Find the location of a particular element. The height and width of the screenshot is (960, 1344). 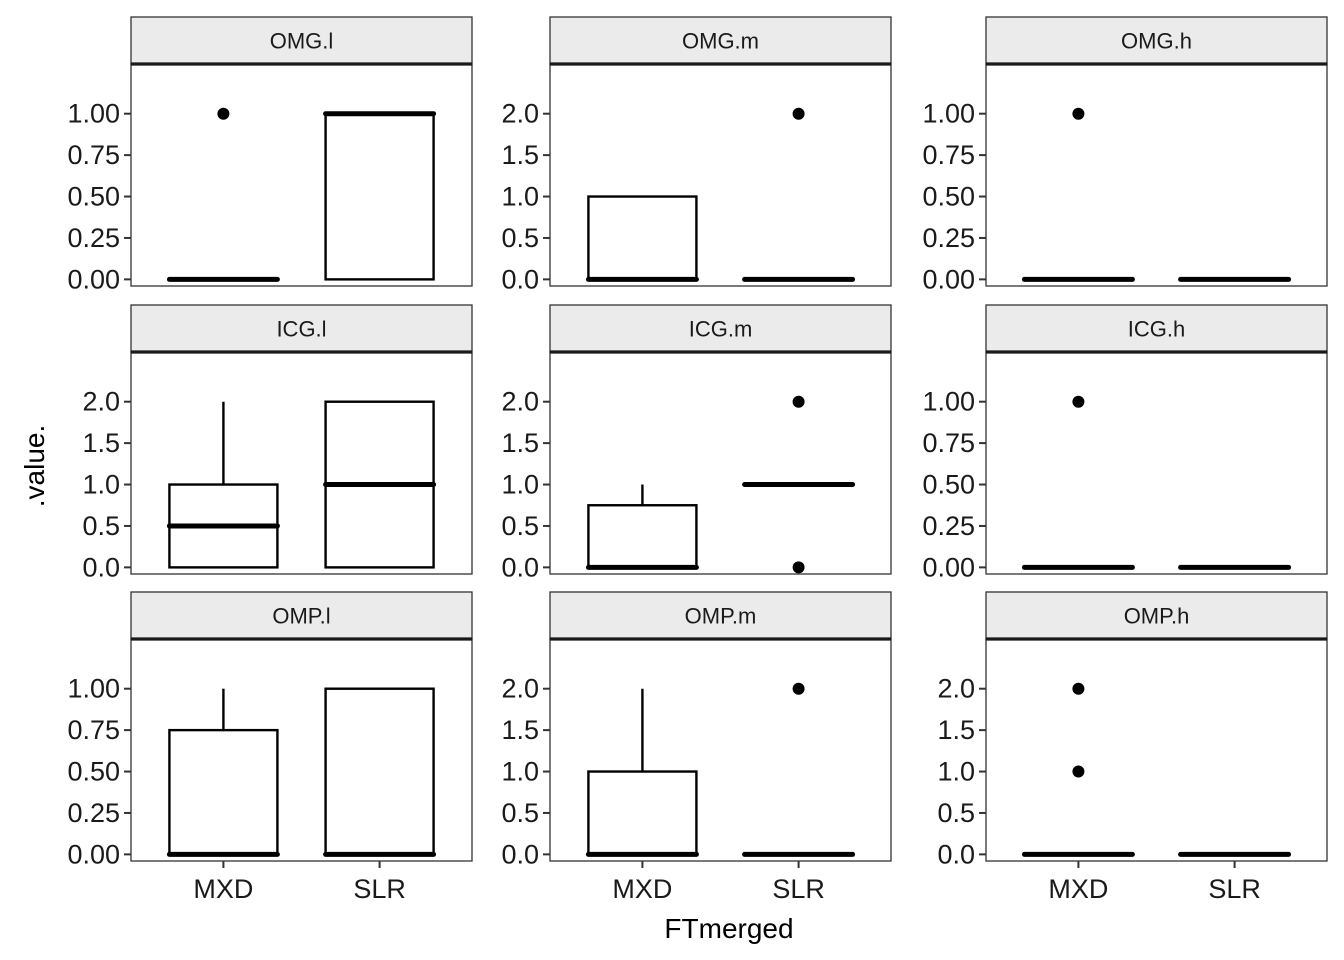

facet-strip-label: OMP.h is located at coordinates (1157, 616).